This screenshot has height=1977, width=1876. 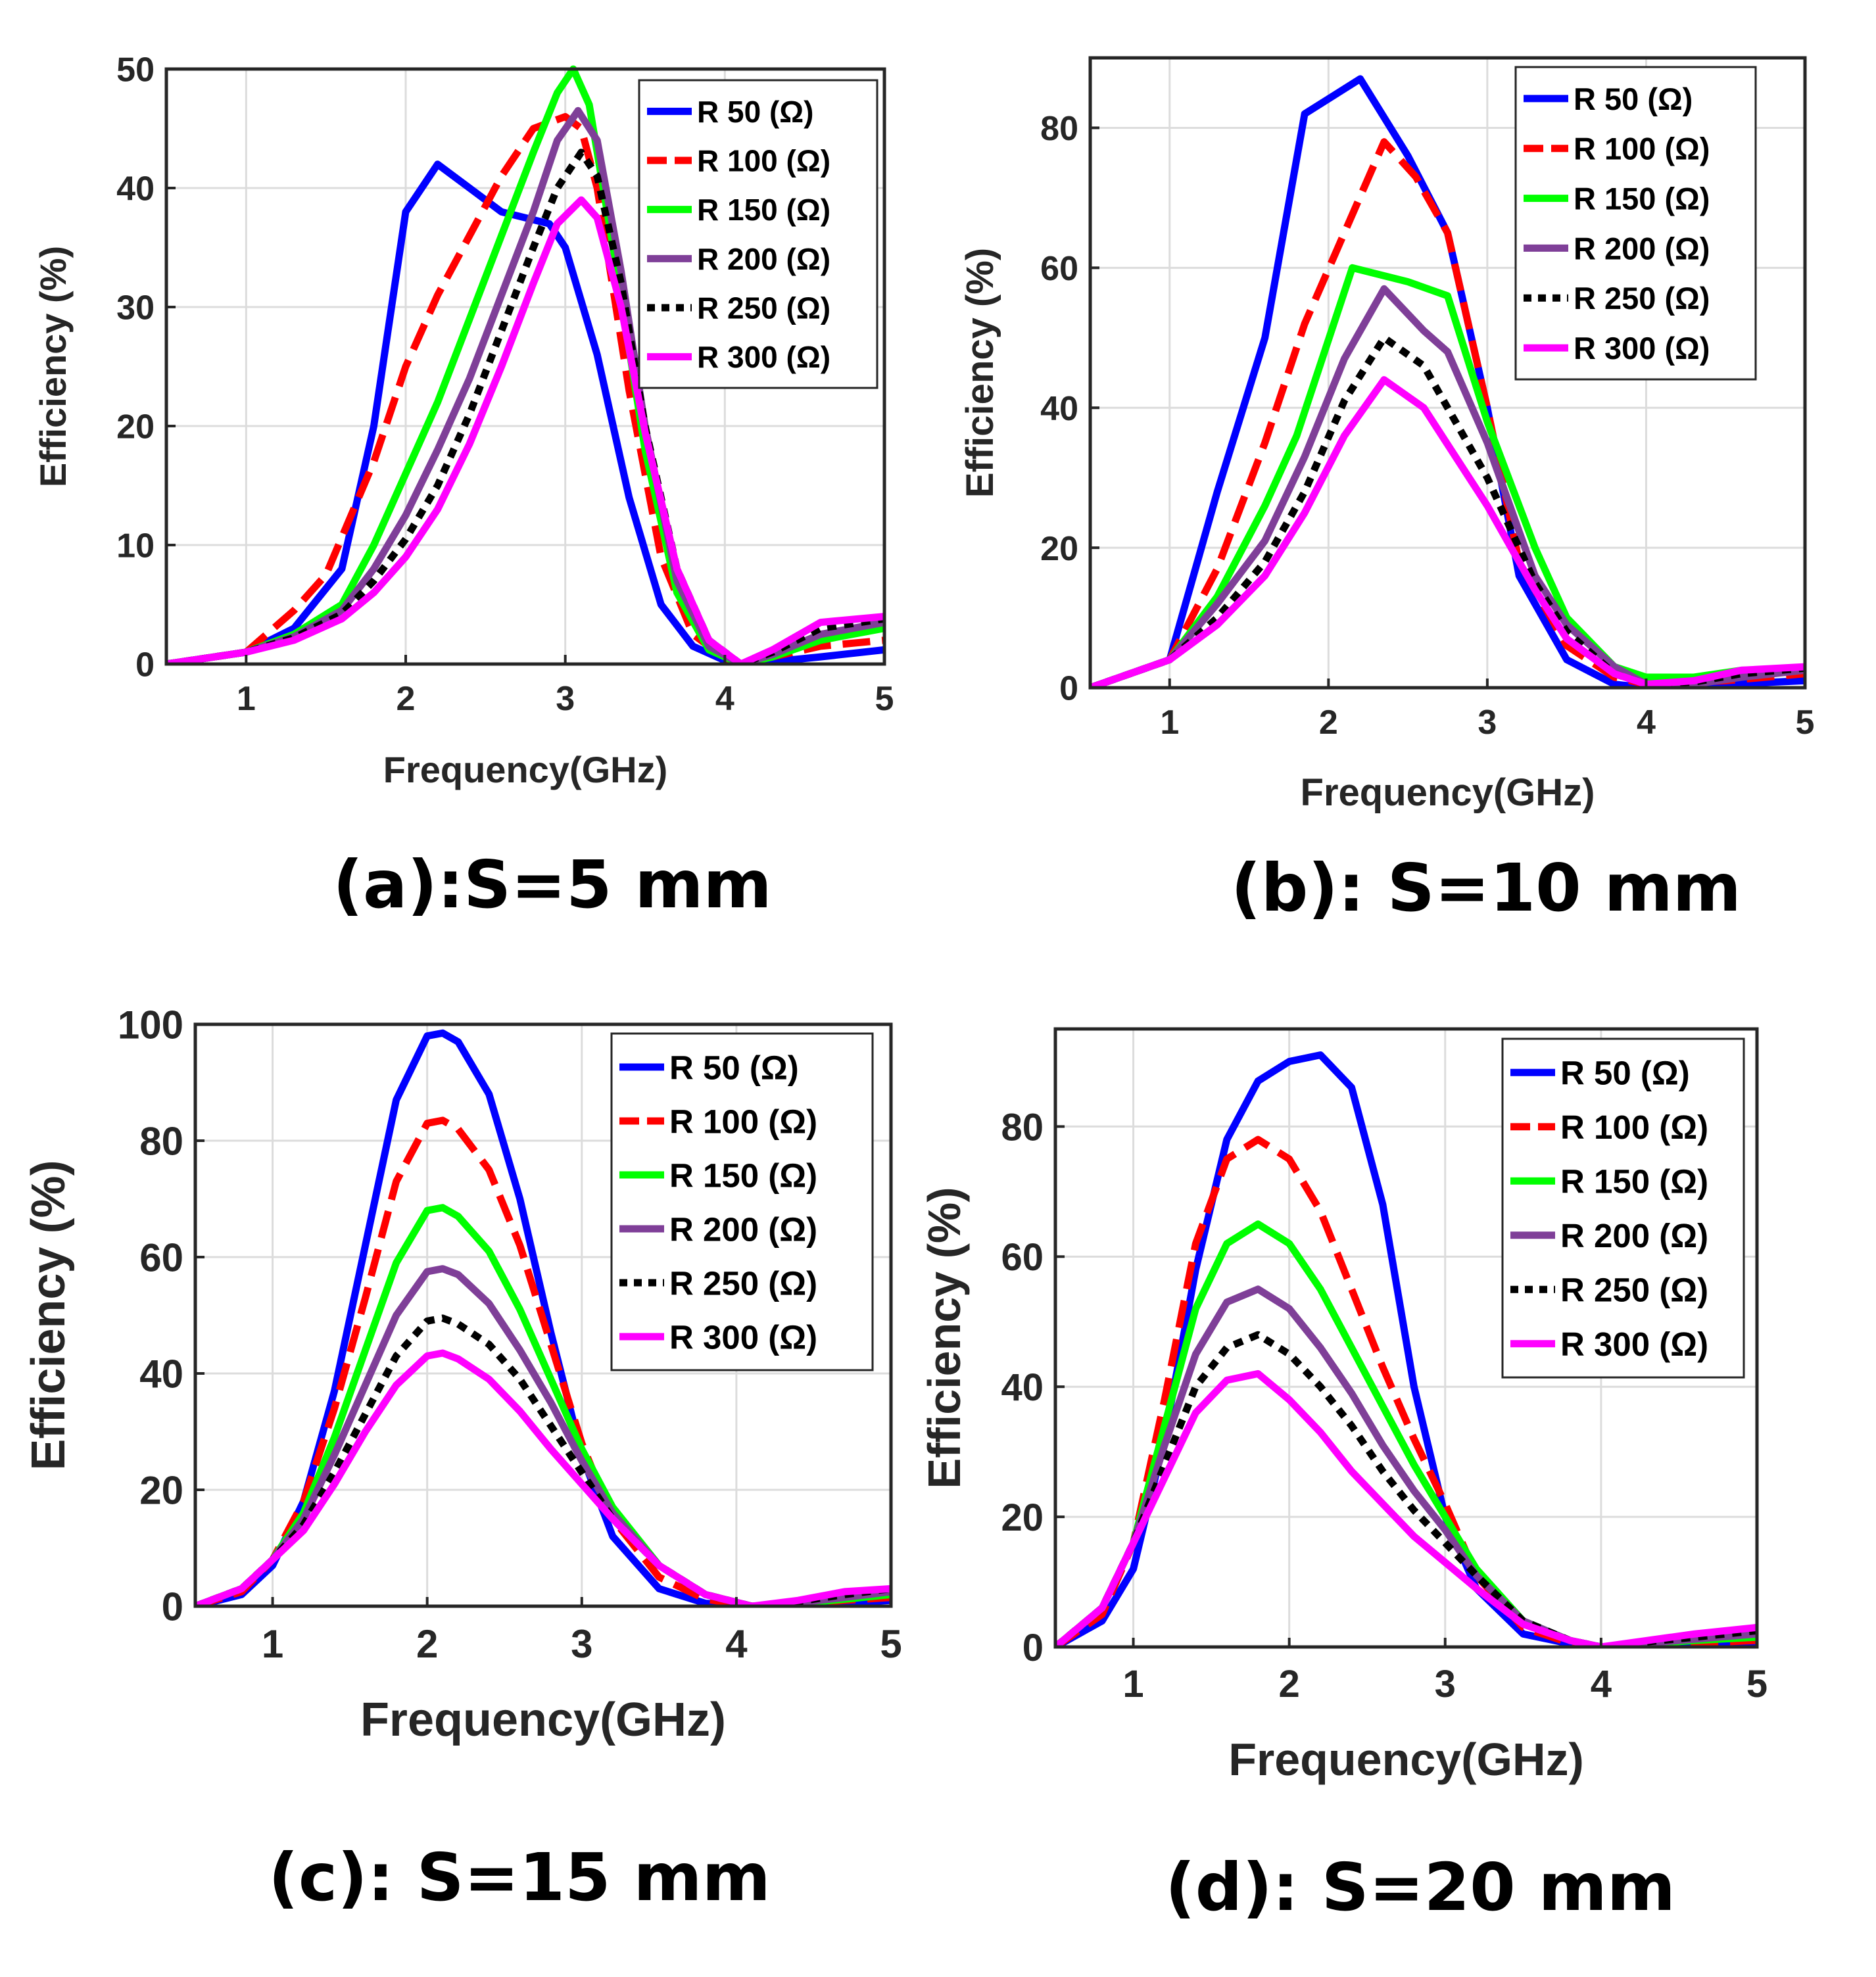 What do you see at coordinates (552, 884) in the screenshot?
I see `panel-caption: (a):S=5 mm` at bounding box center [552, 884].